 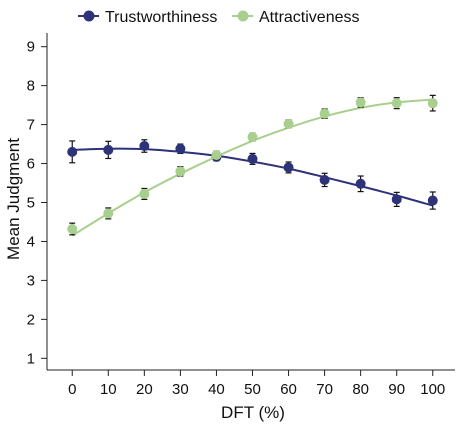 What do you see at coordinates (360, 389) in the screenshot?
I see `x-tick-label: 80` at bounding box center [360, 389].